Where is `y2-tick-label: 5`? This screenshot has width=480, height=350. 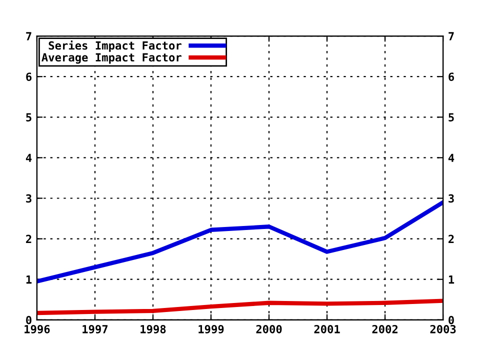 y2-tick-label: 5 is located at coordinates (451, 117).